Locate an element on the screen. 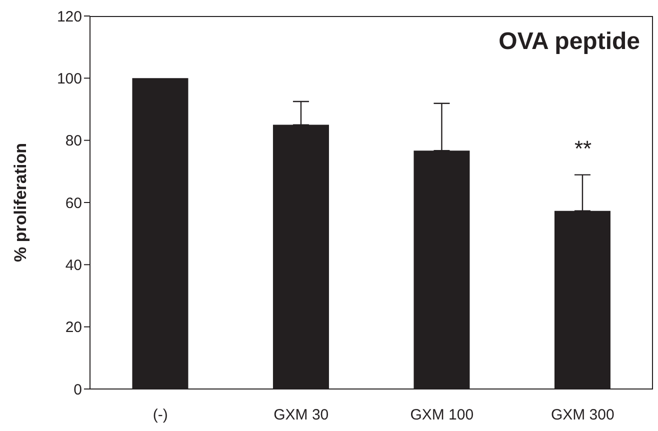 The height and width of the screenshot is (431, 658). y-tick-label: 40 is located at coordinates (73, 265).